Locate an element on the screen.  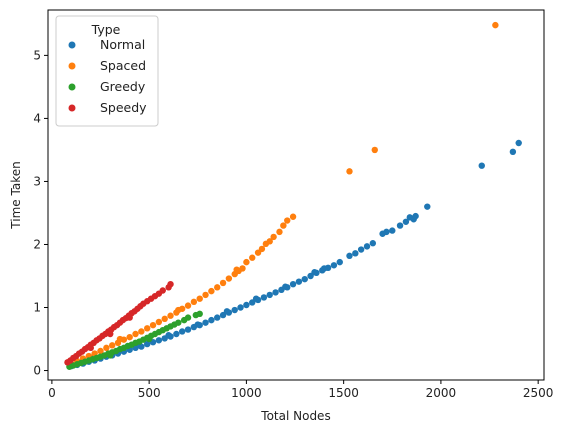
legend-label: Greedy is located at coordinates (123, 86).